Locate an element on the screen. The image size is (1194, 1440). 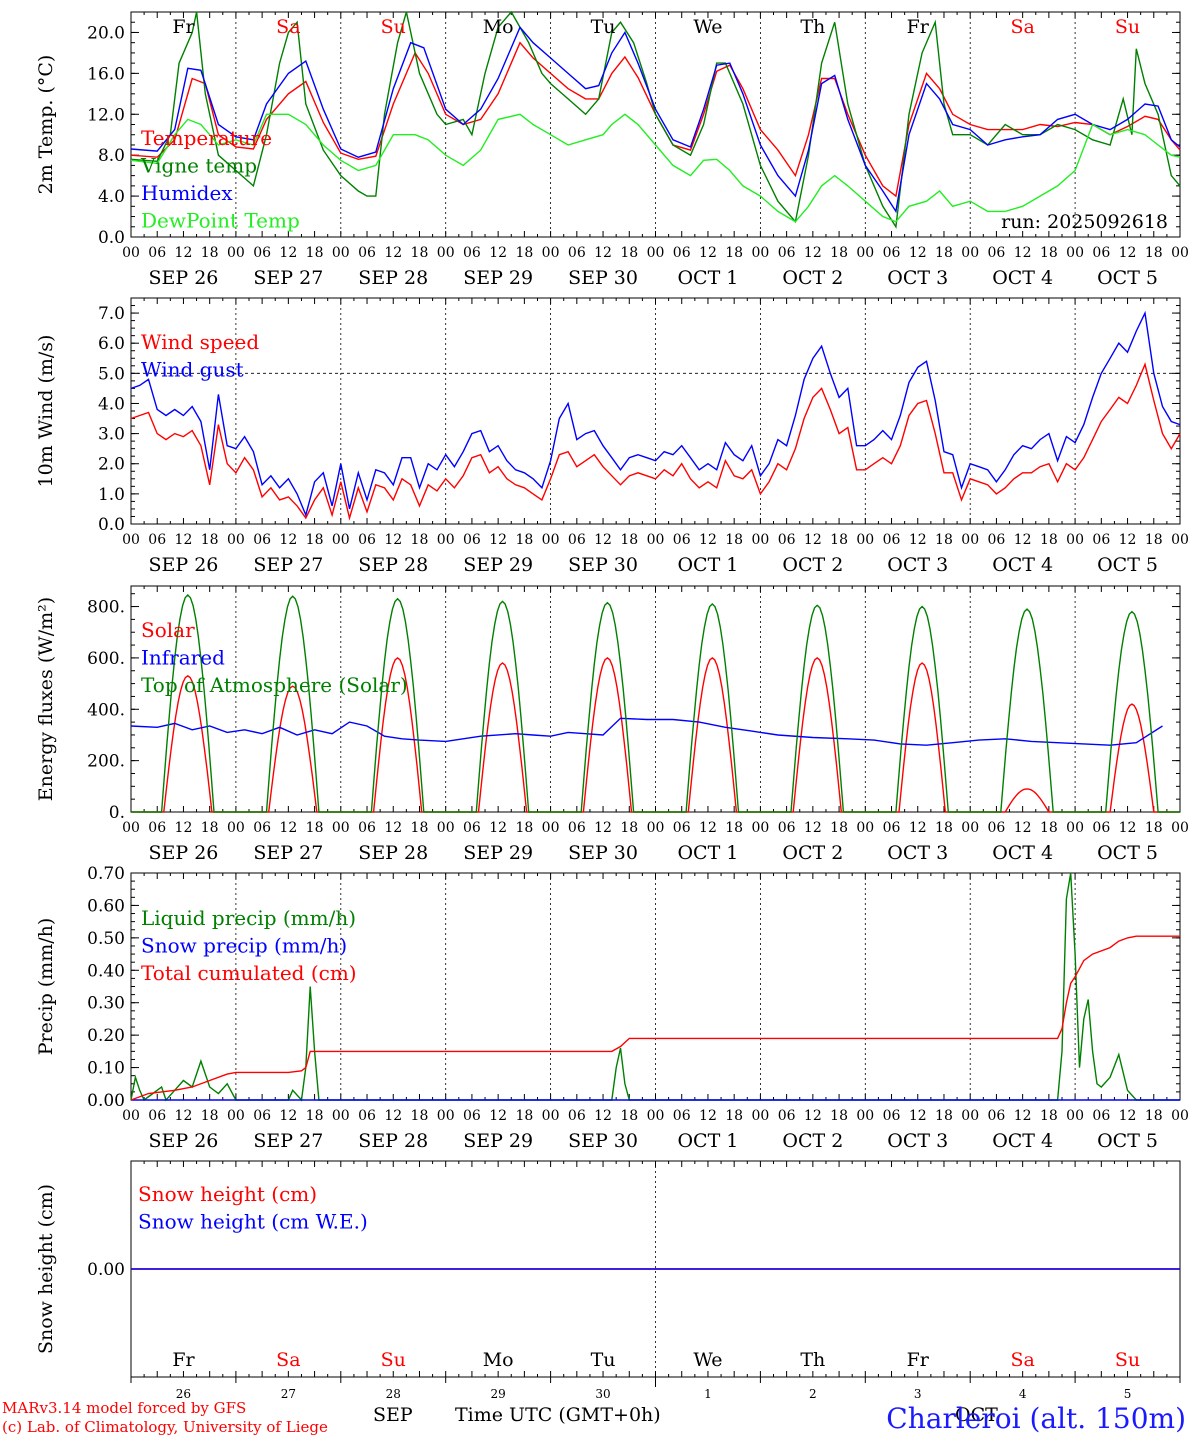
x-date-label: OCT 2 is located at coordinates (812, 278).